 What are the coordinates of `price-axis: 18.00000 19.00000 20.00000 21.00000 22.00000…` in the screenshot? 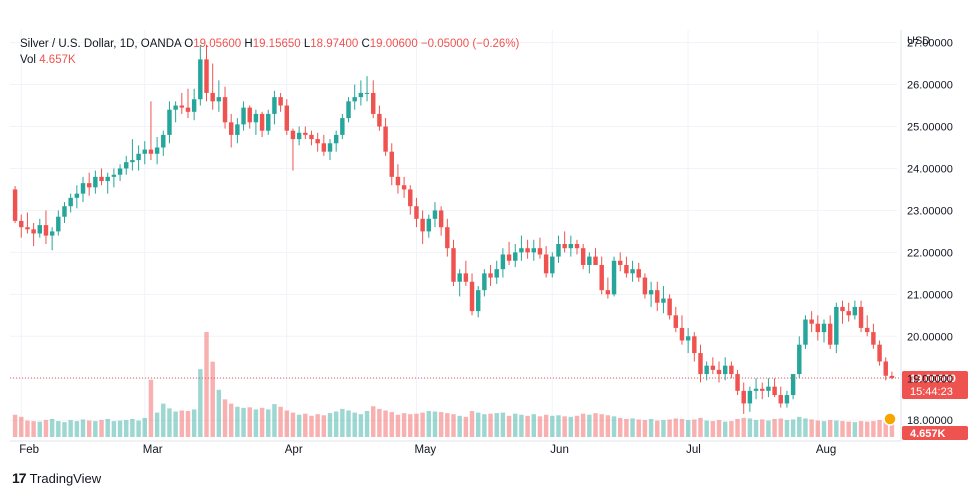 It's located at (930, 231).